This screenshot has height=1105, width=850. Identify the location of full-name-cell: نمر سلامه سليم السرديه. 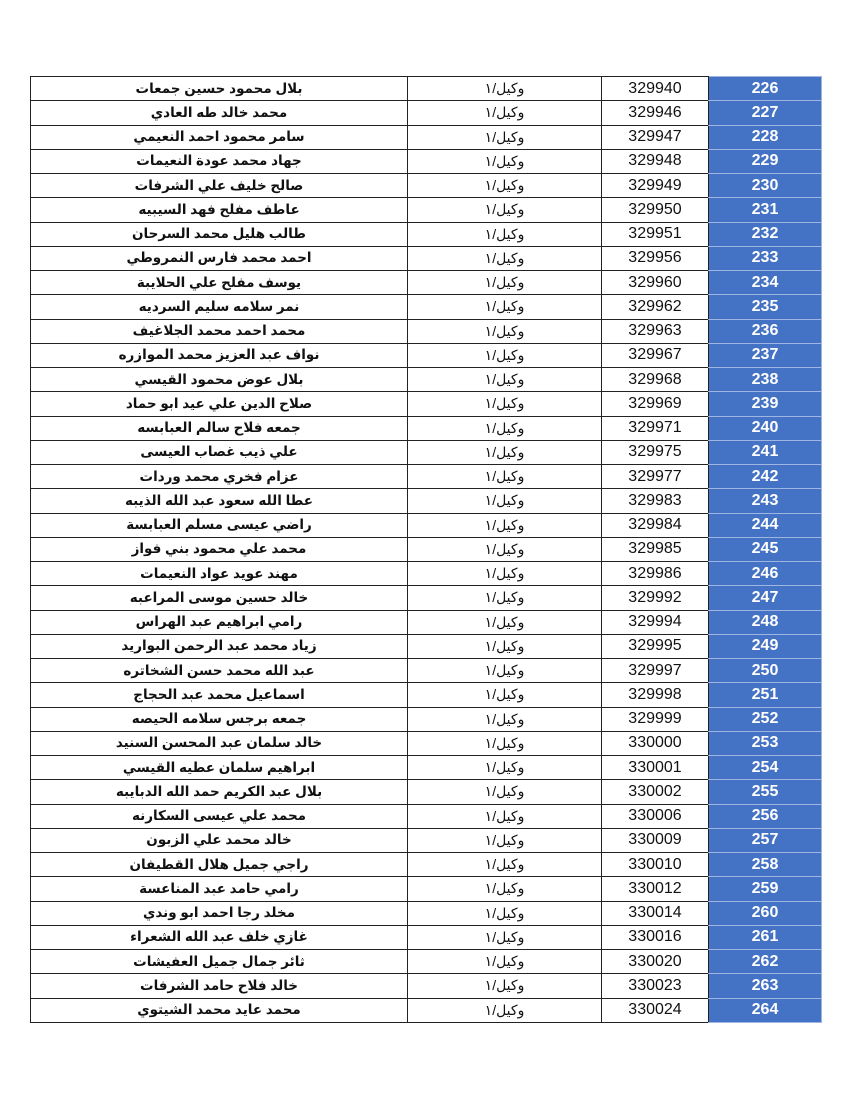
(219, 307).